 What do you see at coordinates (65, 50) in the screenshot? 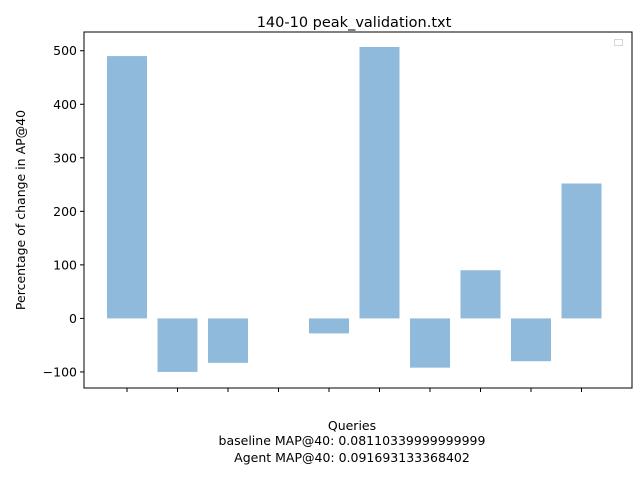
I see `y-tick-label-500: 500` at bounding box center [65, 50].